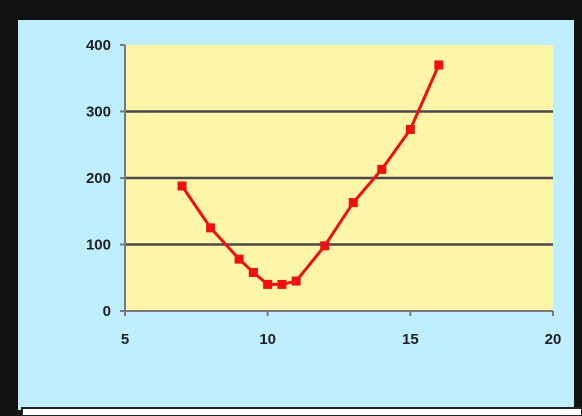  I want to click on y-tick-label: 100, so click(98, 245).